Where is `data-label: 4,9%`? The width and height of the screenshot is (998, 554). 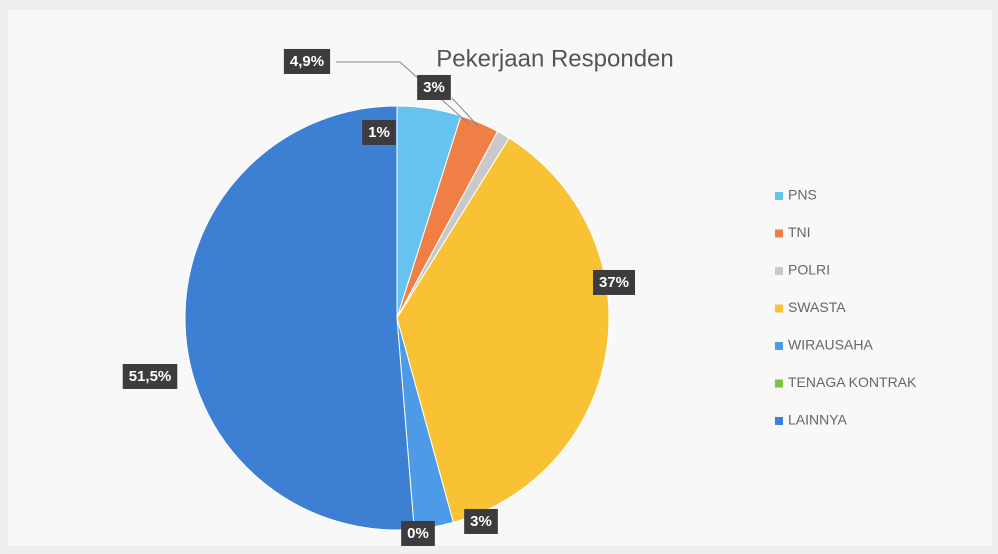 data-label: 4,9% is located at coordinates (307, 61).